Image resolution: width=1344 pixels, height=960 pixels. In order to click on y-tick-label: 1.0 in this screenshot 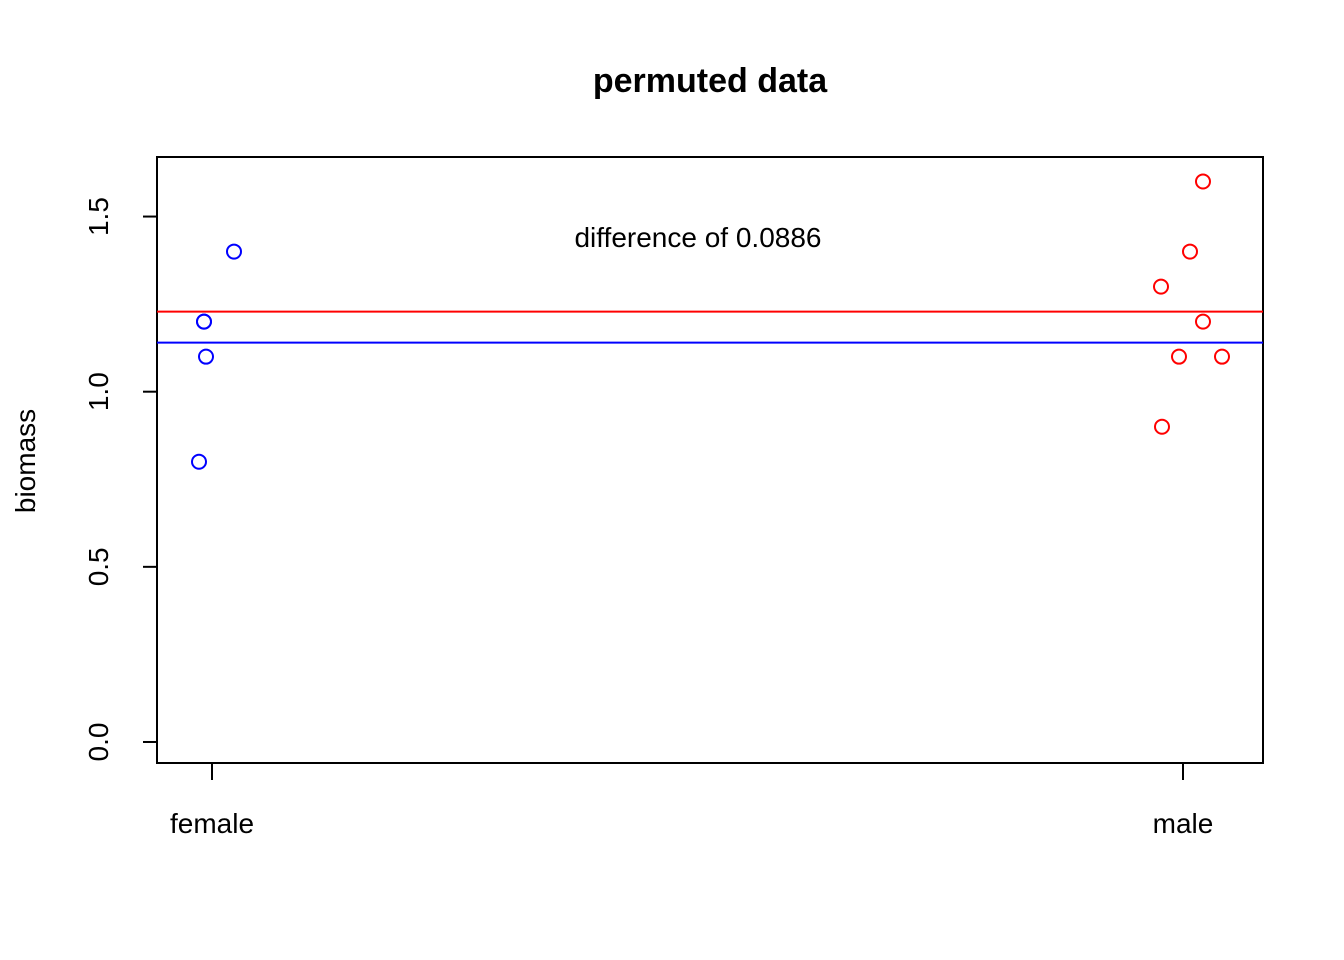, I will do `click(98, 391)`.